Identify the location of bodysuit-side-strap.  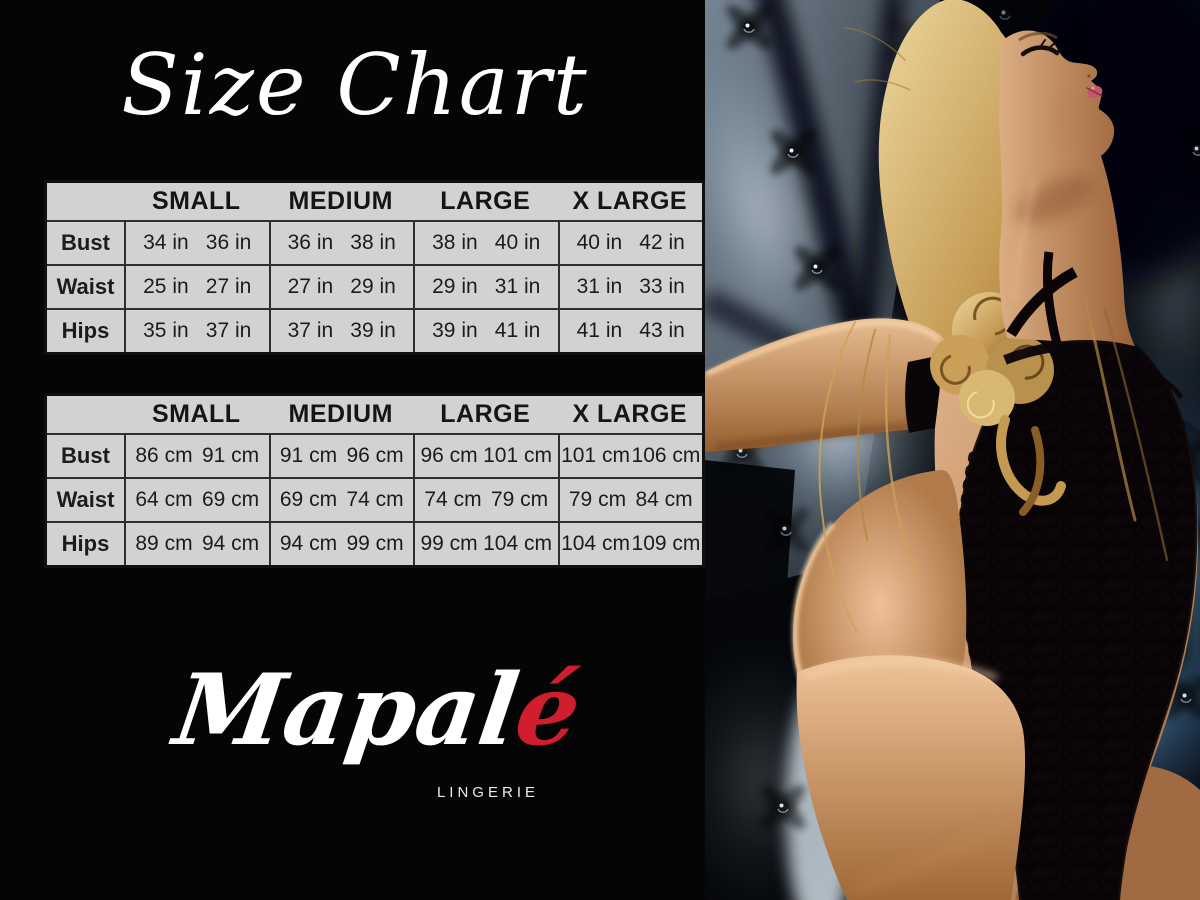
(922, 394).